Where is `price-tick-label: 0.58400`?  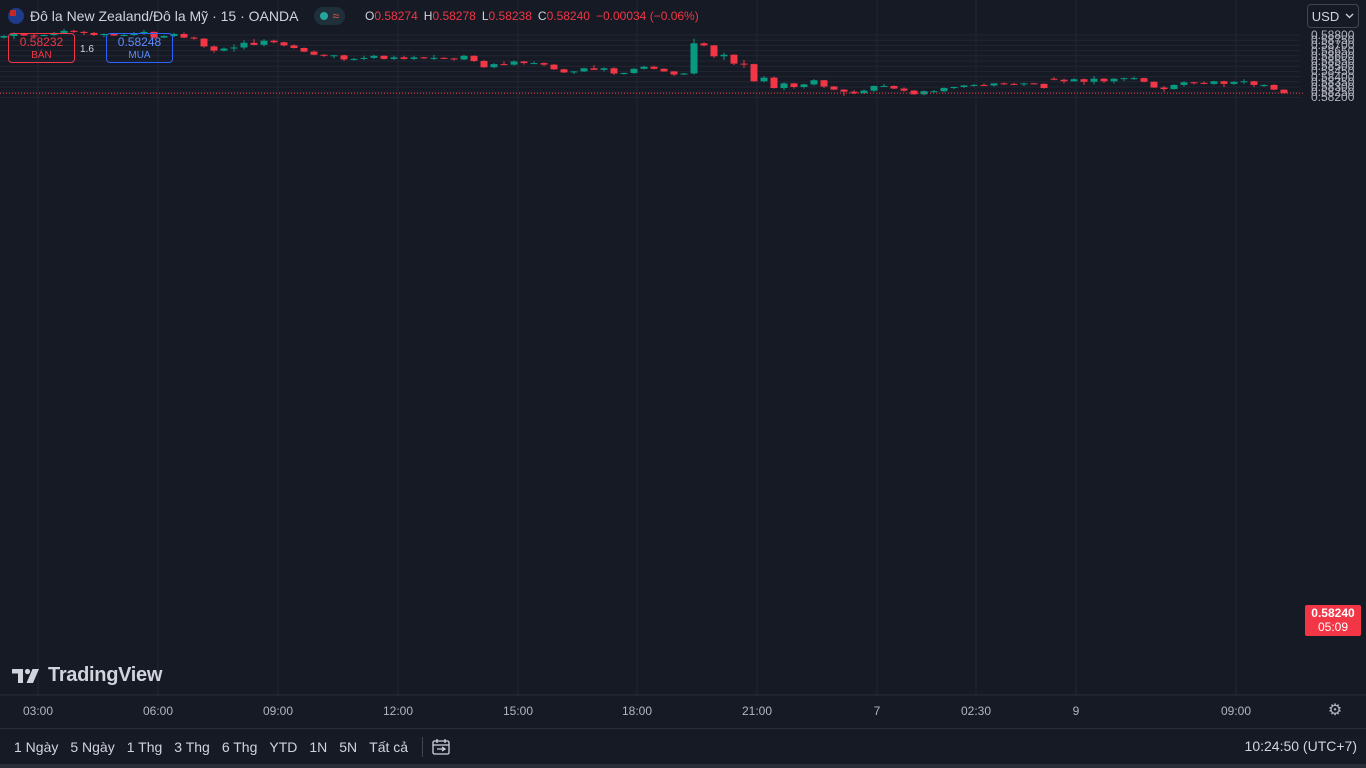 price-tick-label: 0.58400 is located at coordinates (1333, 76).